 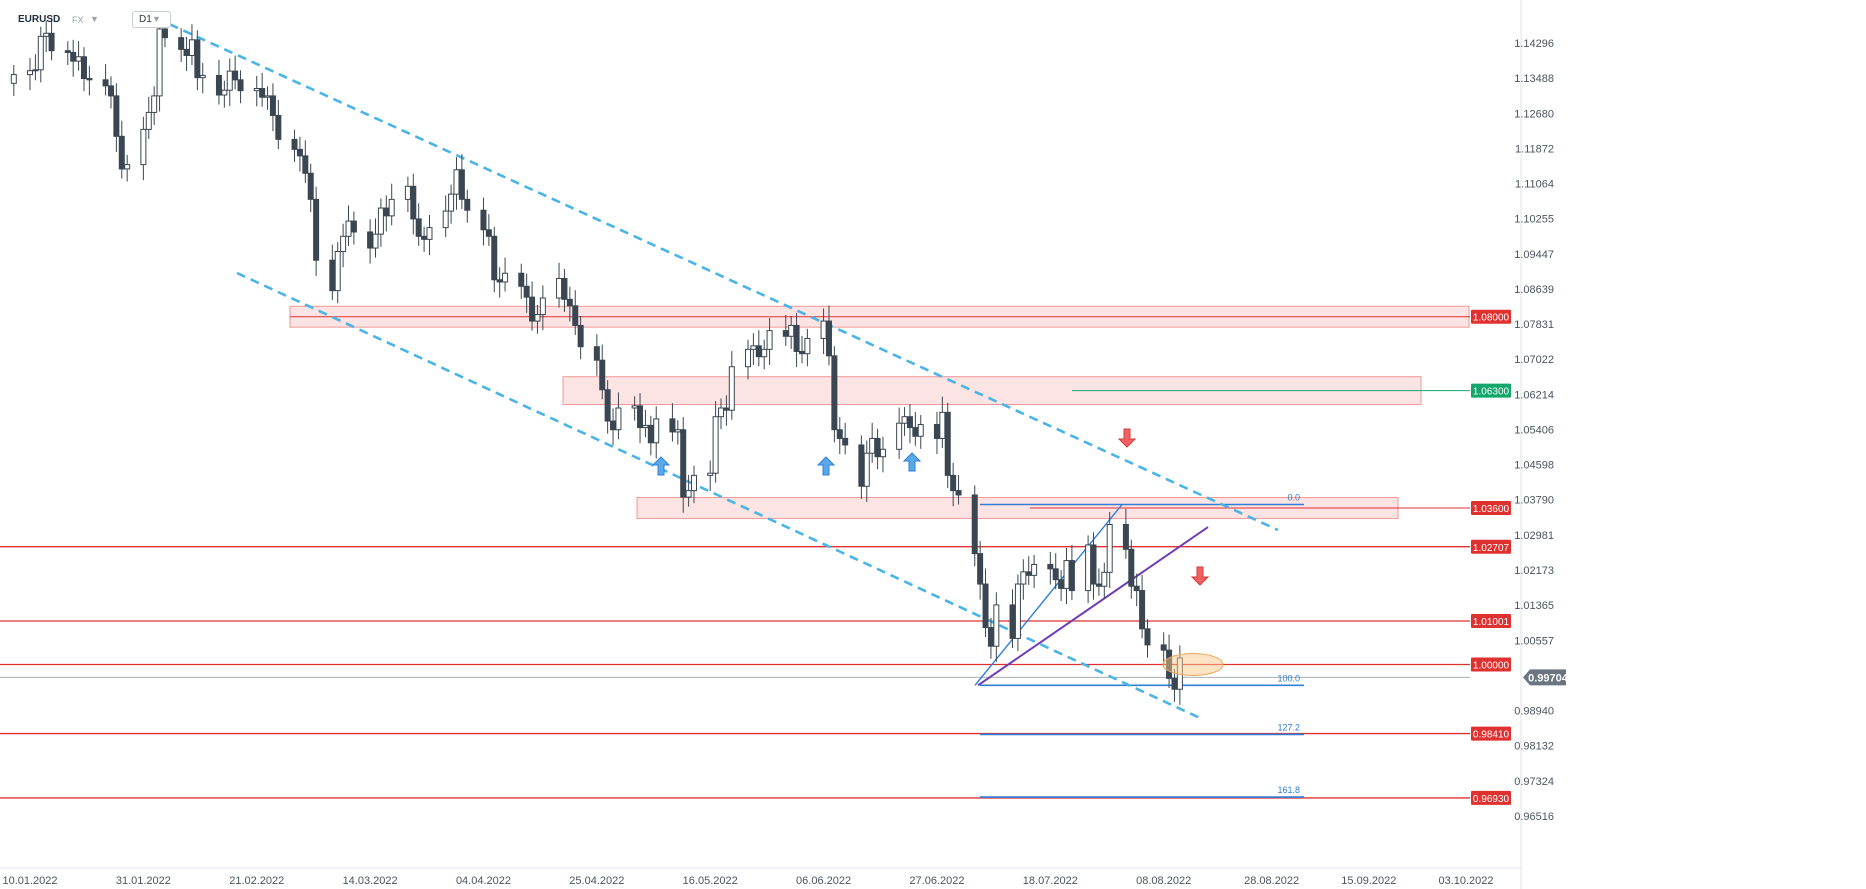 I want to click on price-tag-label: 1.06300, so click(x=1491, y=392).